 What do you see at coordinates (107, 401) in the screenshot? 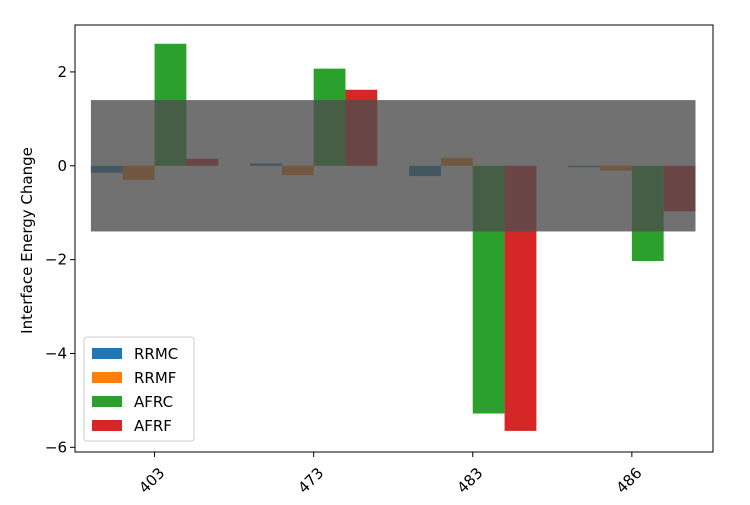
I see `legend-swatch-afrc` at bounding box center [107, 401].